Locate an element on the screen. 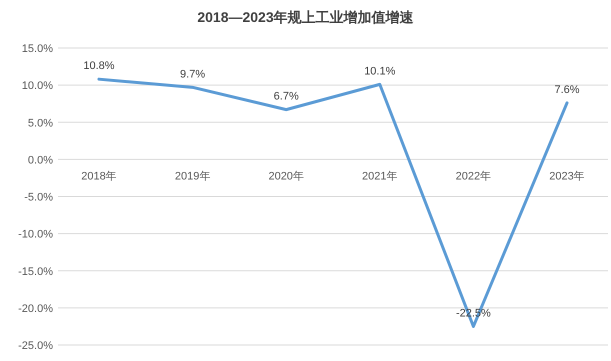 This screenshot has width=611, height=361. x-tick-label: 2022年 is located at coordinates (474, 176).